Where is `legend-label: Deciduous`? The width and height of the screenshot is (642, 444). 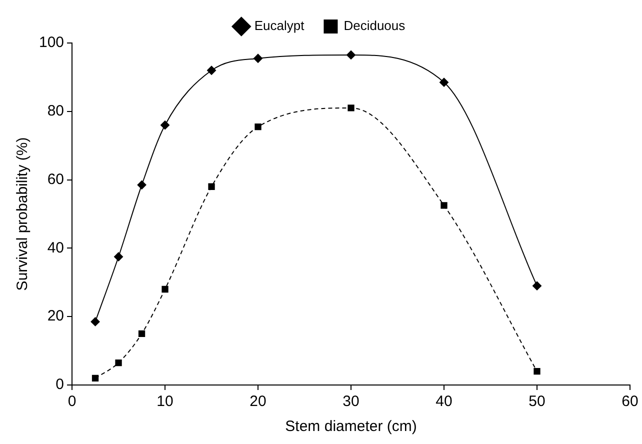 legend-label: Deciduous is located at coordinates (375, 26).